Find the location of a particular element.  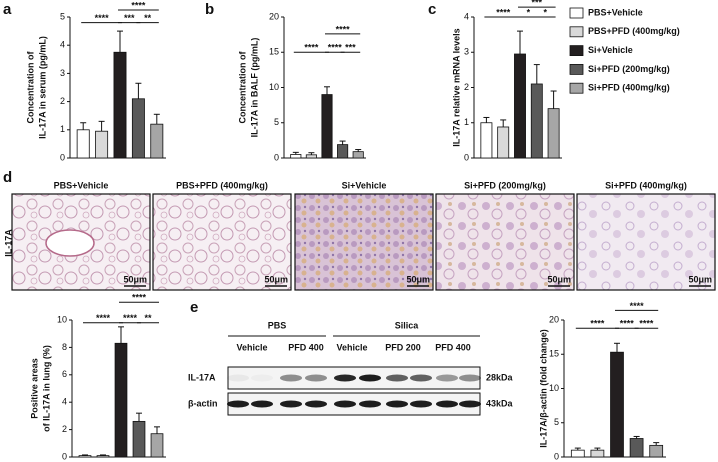

legend-label: PBS+PFD (400mg/kg) is located at coordinates (634, 31).